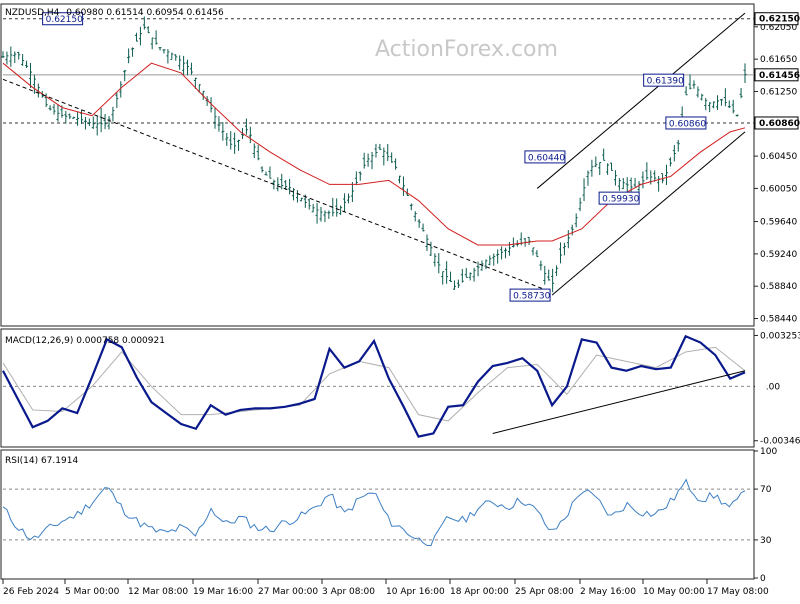  Describe the element at coordinates (760, 386) in the screenshot. I see `macd-badge` at that location.